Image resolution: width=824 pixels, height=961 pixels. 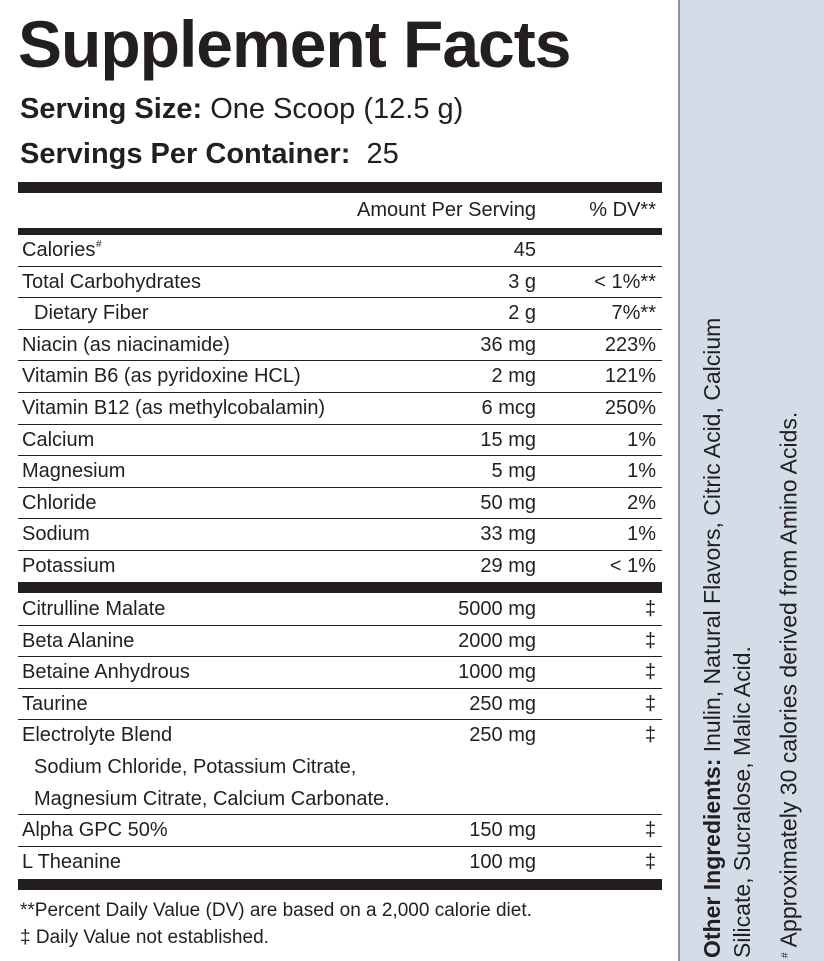 What do you see at coordinates (630, 376) in the screenshot?
I see `daily-value: 121%` at bounding box center [630, 376].